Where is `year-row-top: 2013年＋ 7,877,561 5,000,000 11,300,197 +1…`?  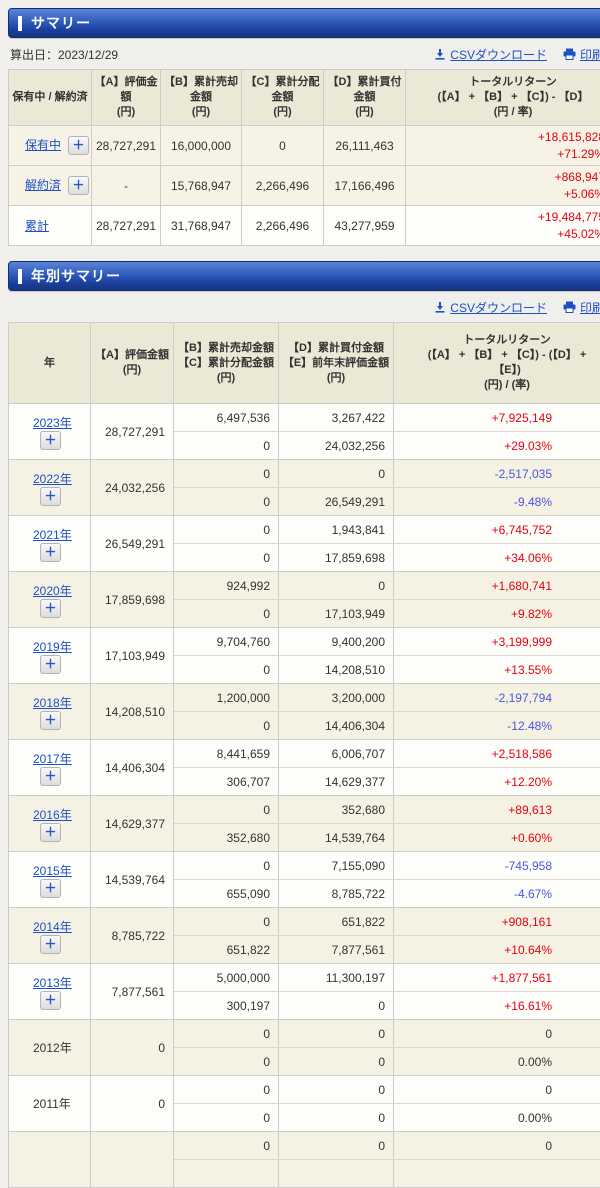 year-row-top: 2013年＋ 7,877,561 5,000,000 11,300,197 +1… is located at coordinates (304, 978).